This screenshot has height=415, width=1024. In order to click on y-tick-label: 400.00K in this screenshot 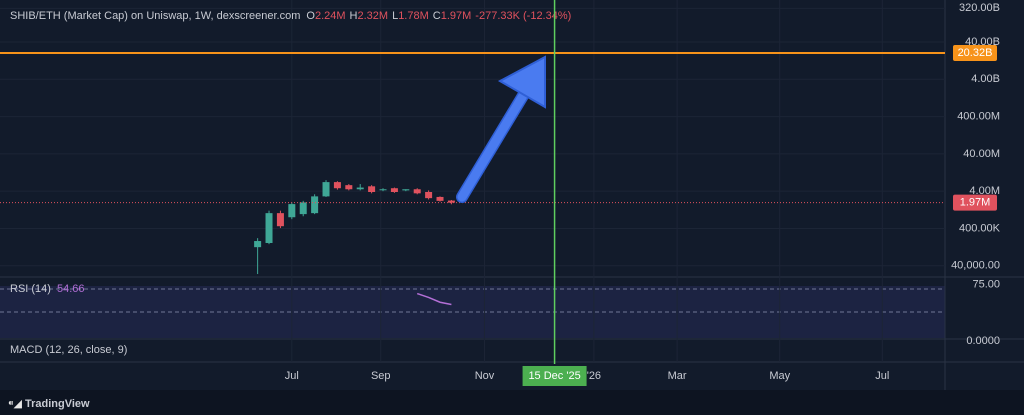, I will do `click(980, 228)`.